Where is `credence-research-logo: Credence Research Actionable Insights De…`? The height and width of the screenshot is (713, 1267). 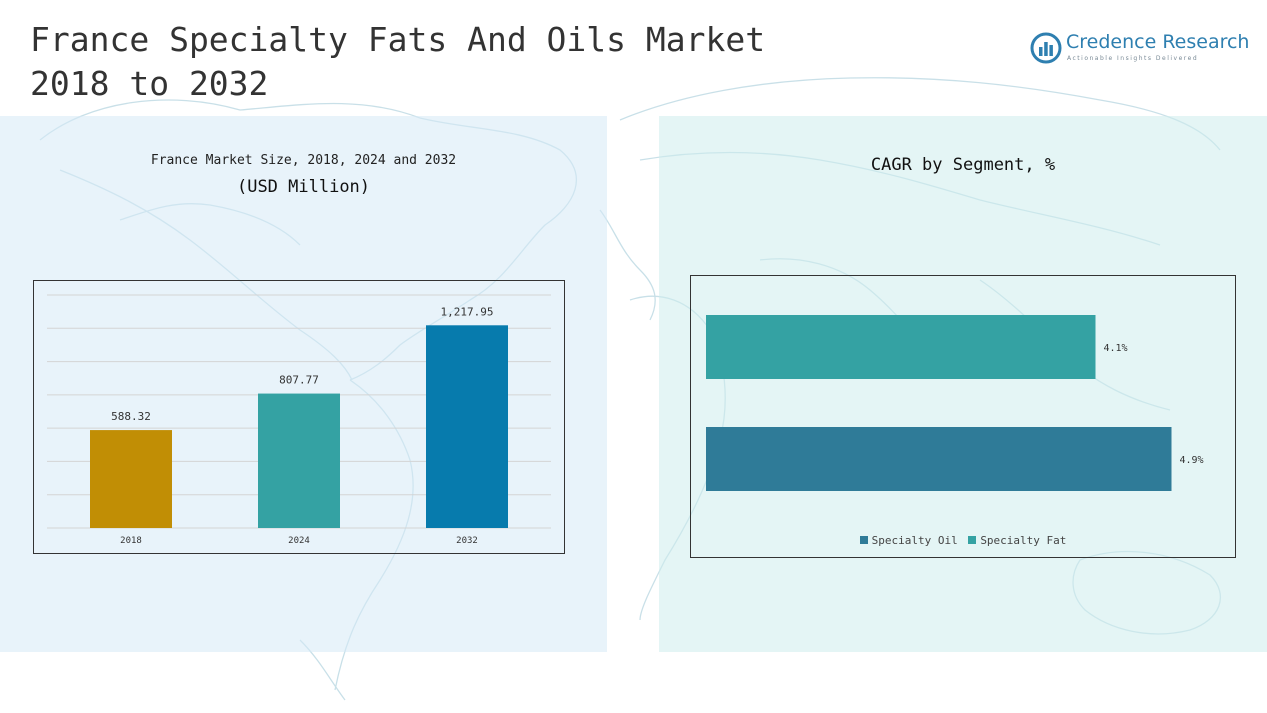 credence-research-logo: Credence Research Actionable Insights De… is located at coordinates (1139, 49).